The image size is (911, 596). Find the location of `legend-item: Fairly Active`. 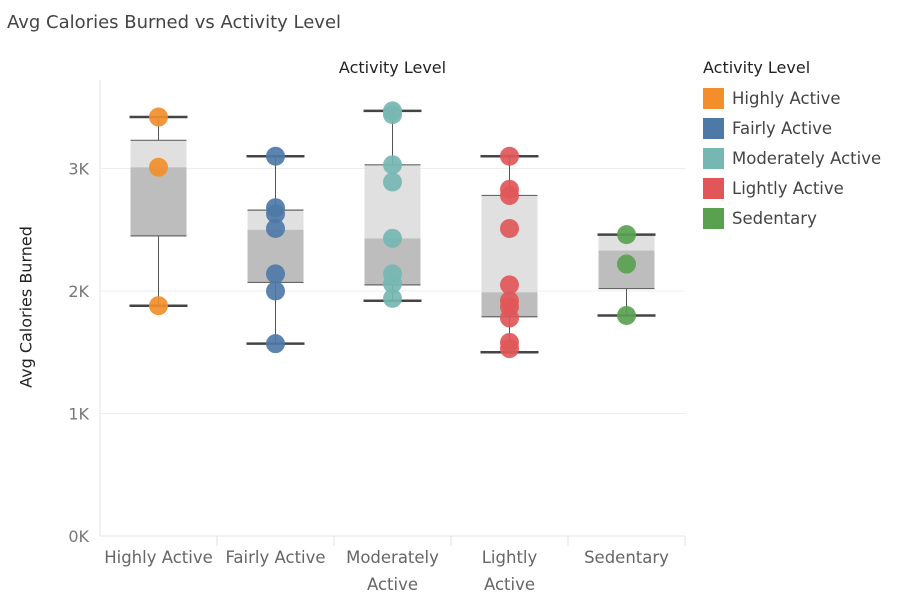

legend-item: Fairly Active is located at coordinates (792, 128).